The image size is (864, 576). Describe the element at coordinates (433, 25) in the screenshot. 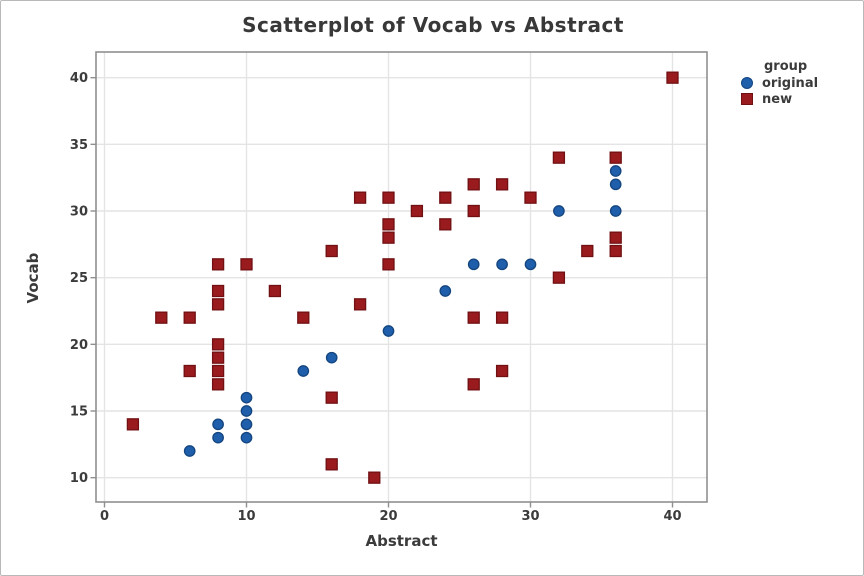

I see `chart-title: Scatterplot of Vocab vs Abstract` at that location.